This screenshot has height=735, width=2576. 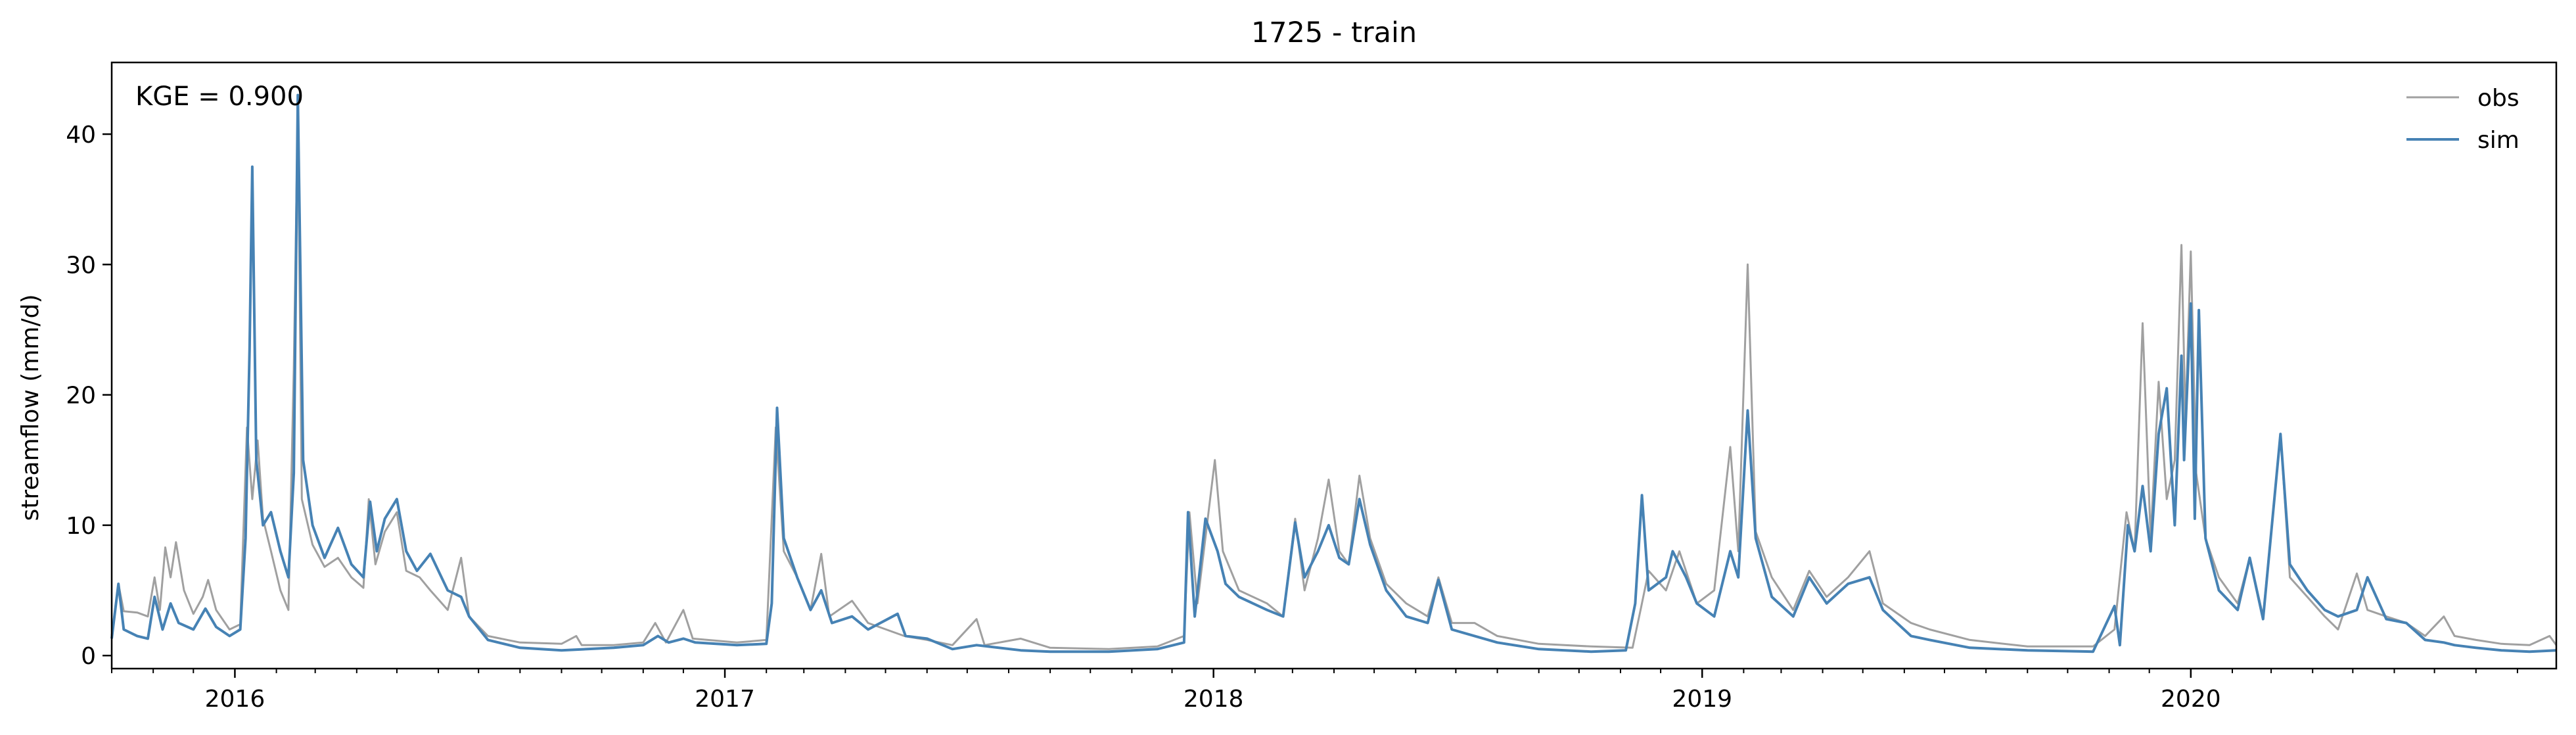 What do you see at coordinates (1334, 32) in the screenshot?
I see `chart-title: 1725 - train` at bounding box center [1334, 32].